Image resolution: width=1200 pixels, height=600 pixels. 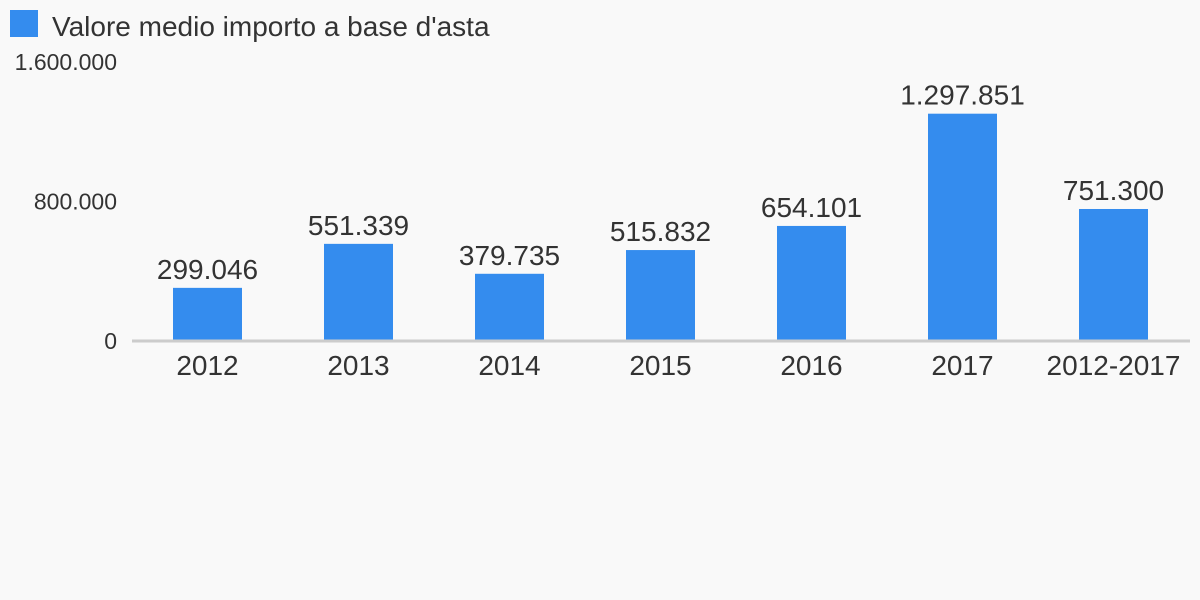 I want to click on x-axis: 2012 2013 2014 2015 2016 2017 2012-2017, so click(x=678, y=365).